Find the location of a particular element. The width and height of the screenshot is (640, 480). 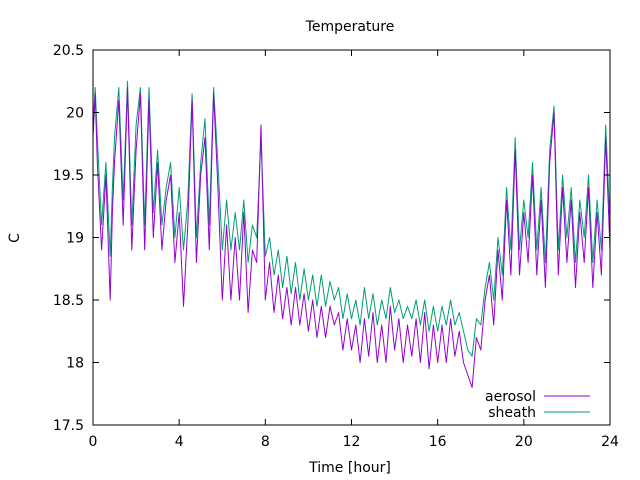

x-tick-label: 0 is located at coordinates (93, 442).